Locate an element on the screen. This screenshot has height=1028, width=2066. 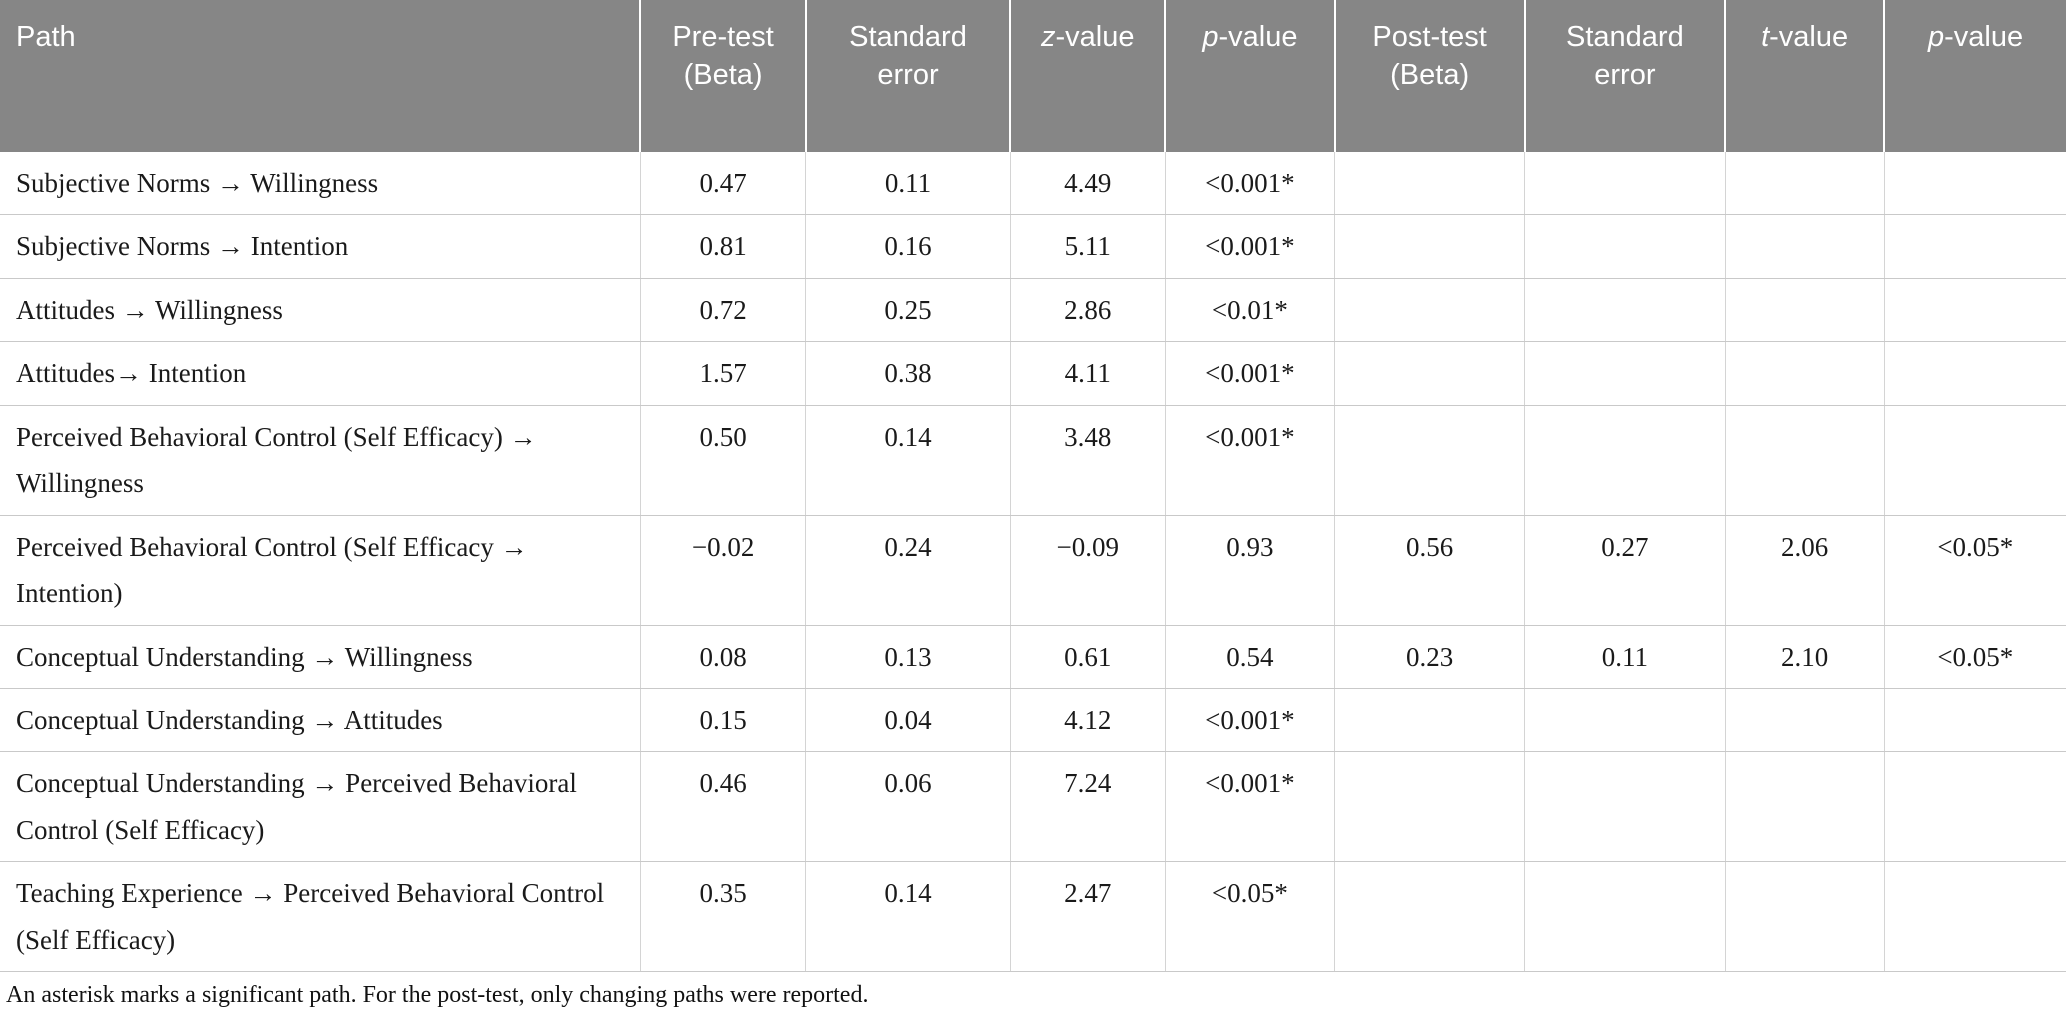
path-cell: Attitudes → Willingness is located at coordinates (320, 310).